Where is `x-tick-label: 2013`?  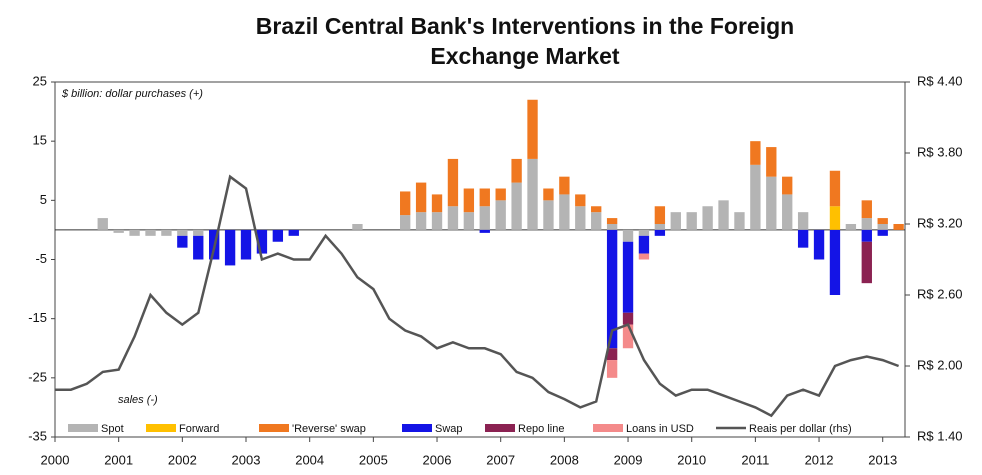
x-tick-label: 2013 is located at coordinates (882, 459).